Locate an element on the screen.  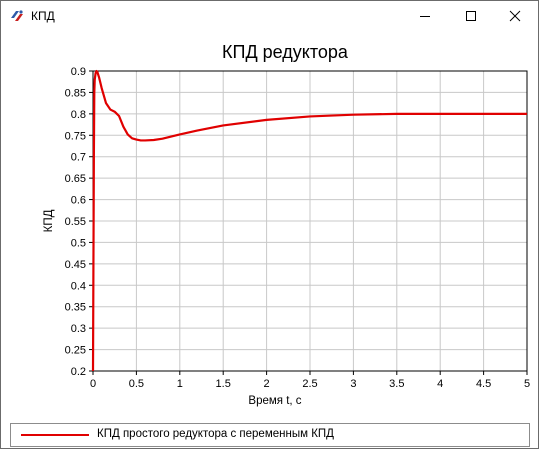
x-tick-label: 4.5 is located at coordinates (483, 384).